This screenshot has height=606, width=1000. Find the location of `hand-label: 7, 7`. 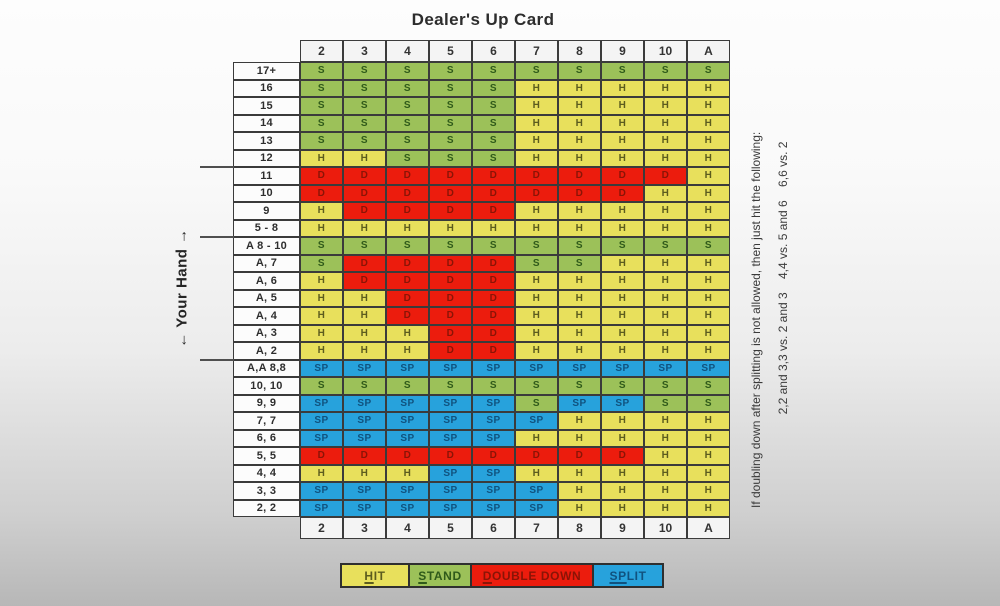

hand-label: 7, 7 is located at coordinates (266, 421).